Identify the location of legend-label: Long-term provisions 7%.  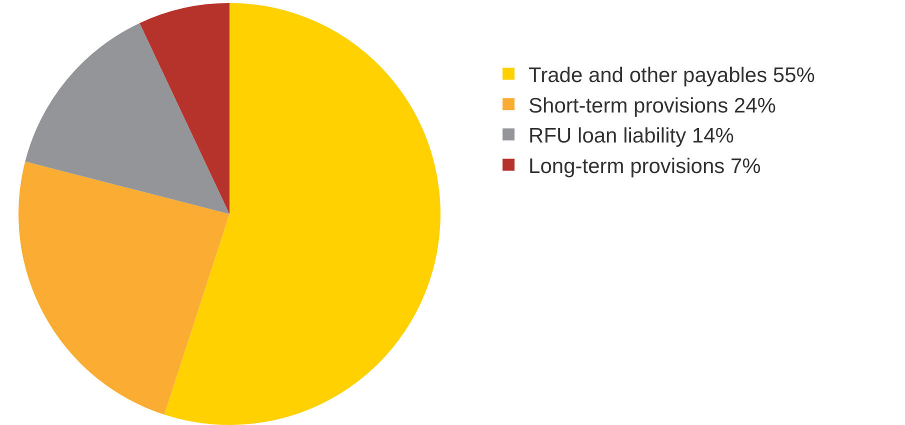
(644, 166).